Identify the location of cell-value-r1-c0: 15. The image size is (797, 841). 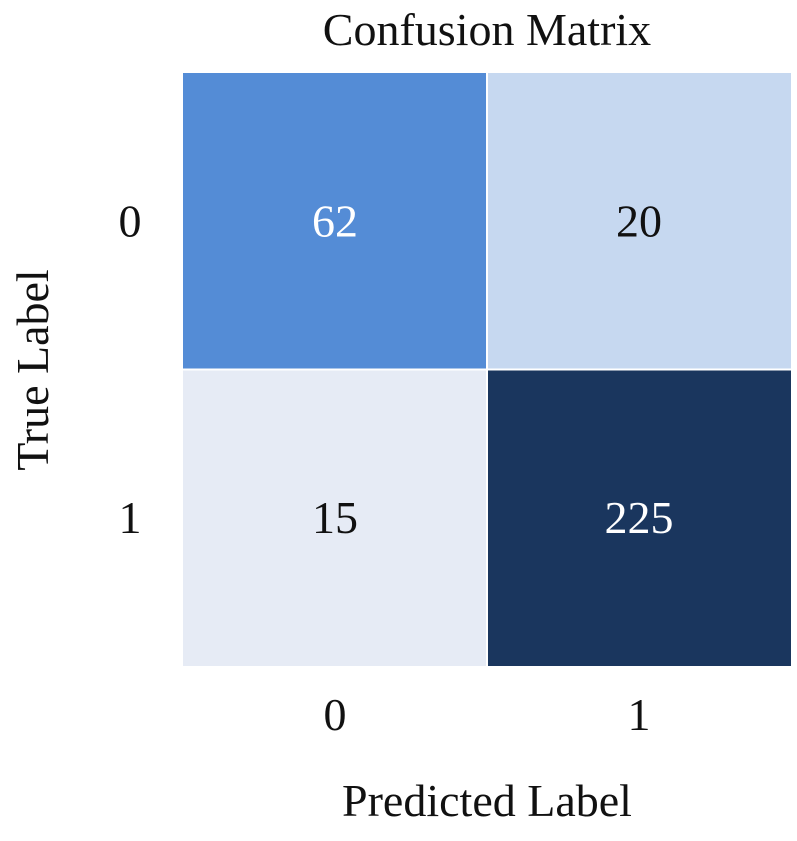
(335, 517).